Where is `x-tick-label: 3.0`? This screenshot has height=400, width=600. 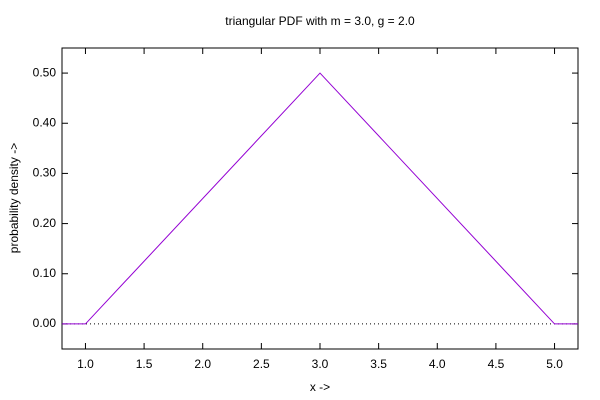
x-tick-label: 3.0 is located at coordinates (320, 364).